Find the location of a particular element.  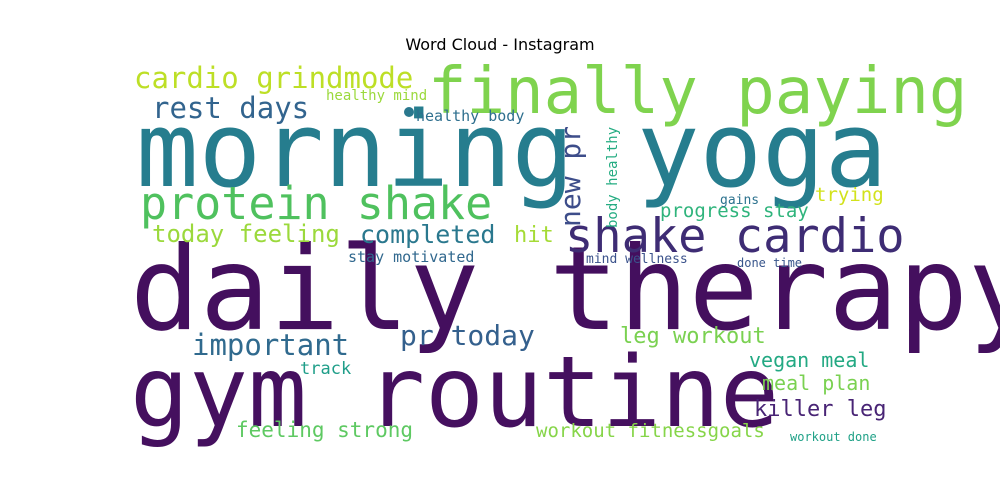

word-workout-fitnessgoals: workout fitnessgoals is located at coordinates (650, 431).